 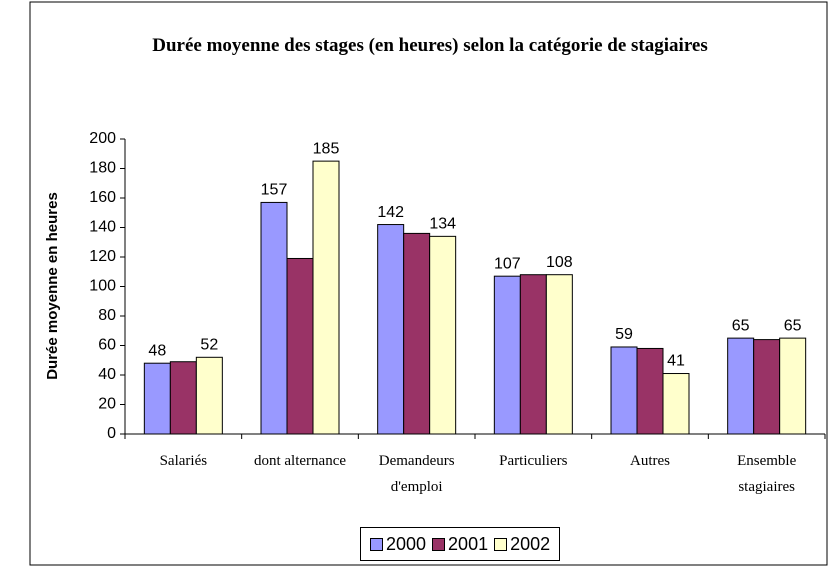 What do you see at coordinates (102, 227) in the screenshot?
I see `y-tick-label: 140` at bounding box center [102, 227].